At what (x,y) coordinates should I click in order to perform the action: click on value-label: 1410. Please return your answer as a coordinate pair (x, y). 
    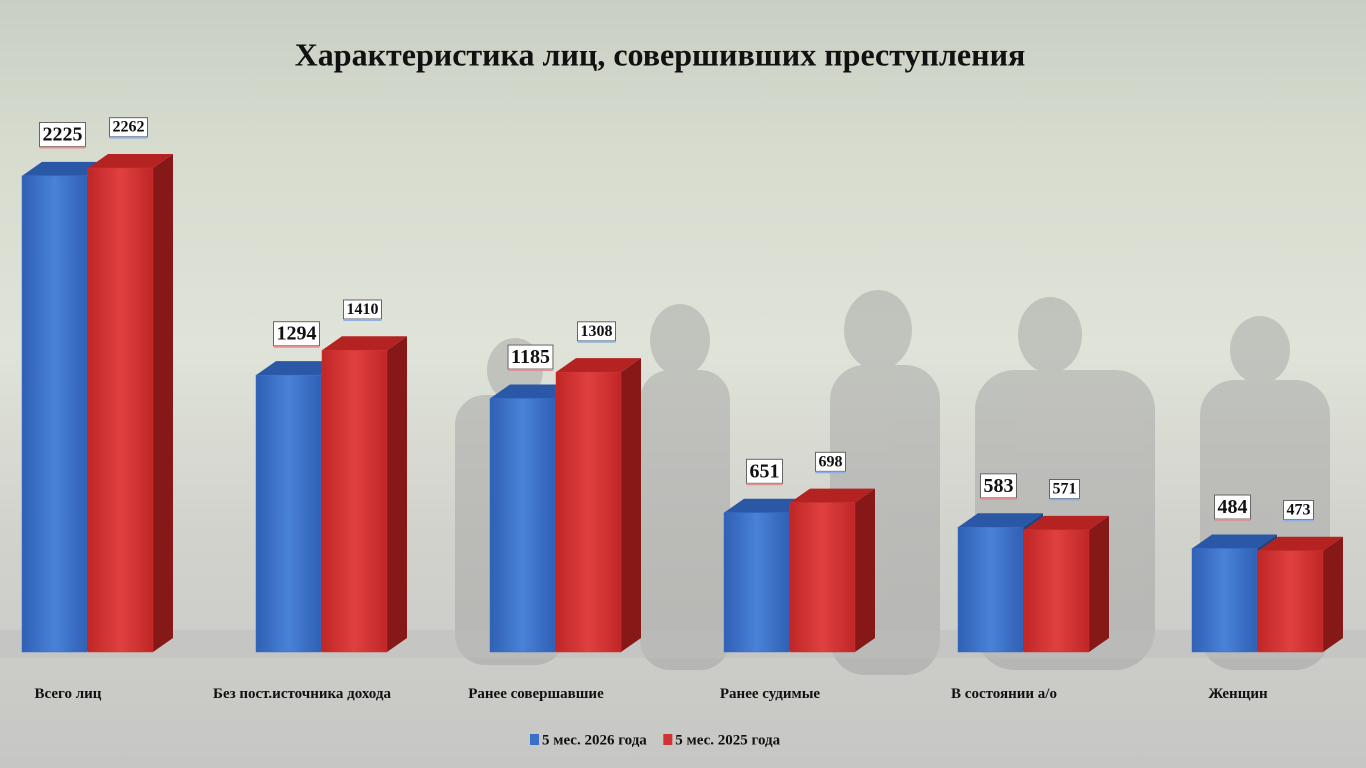
    Looking at the image, I should click on (363, 309).